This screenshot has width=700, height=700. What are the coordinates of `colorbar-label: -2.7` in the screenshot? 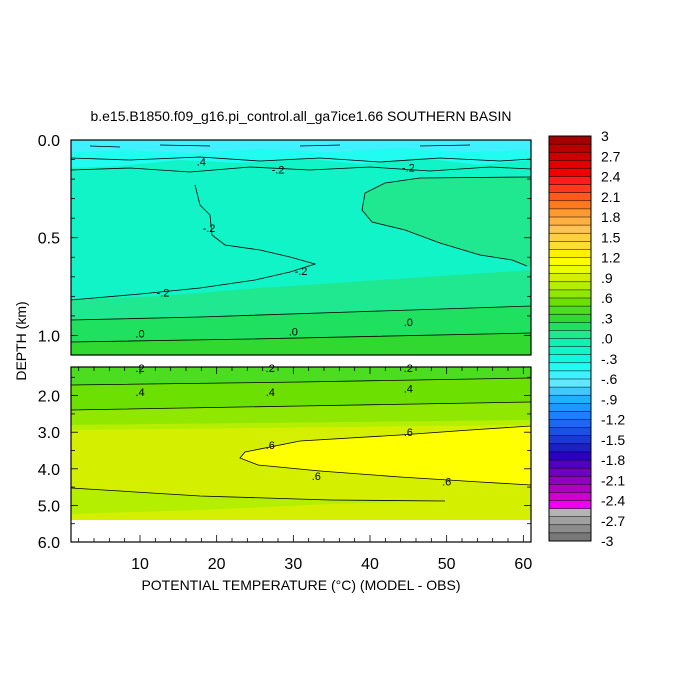 It's located at (613, 521).